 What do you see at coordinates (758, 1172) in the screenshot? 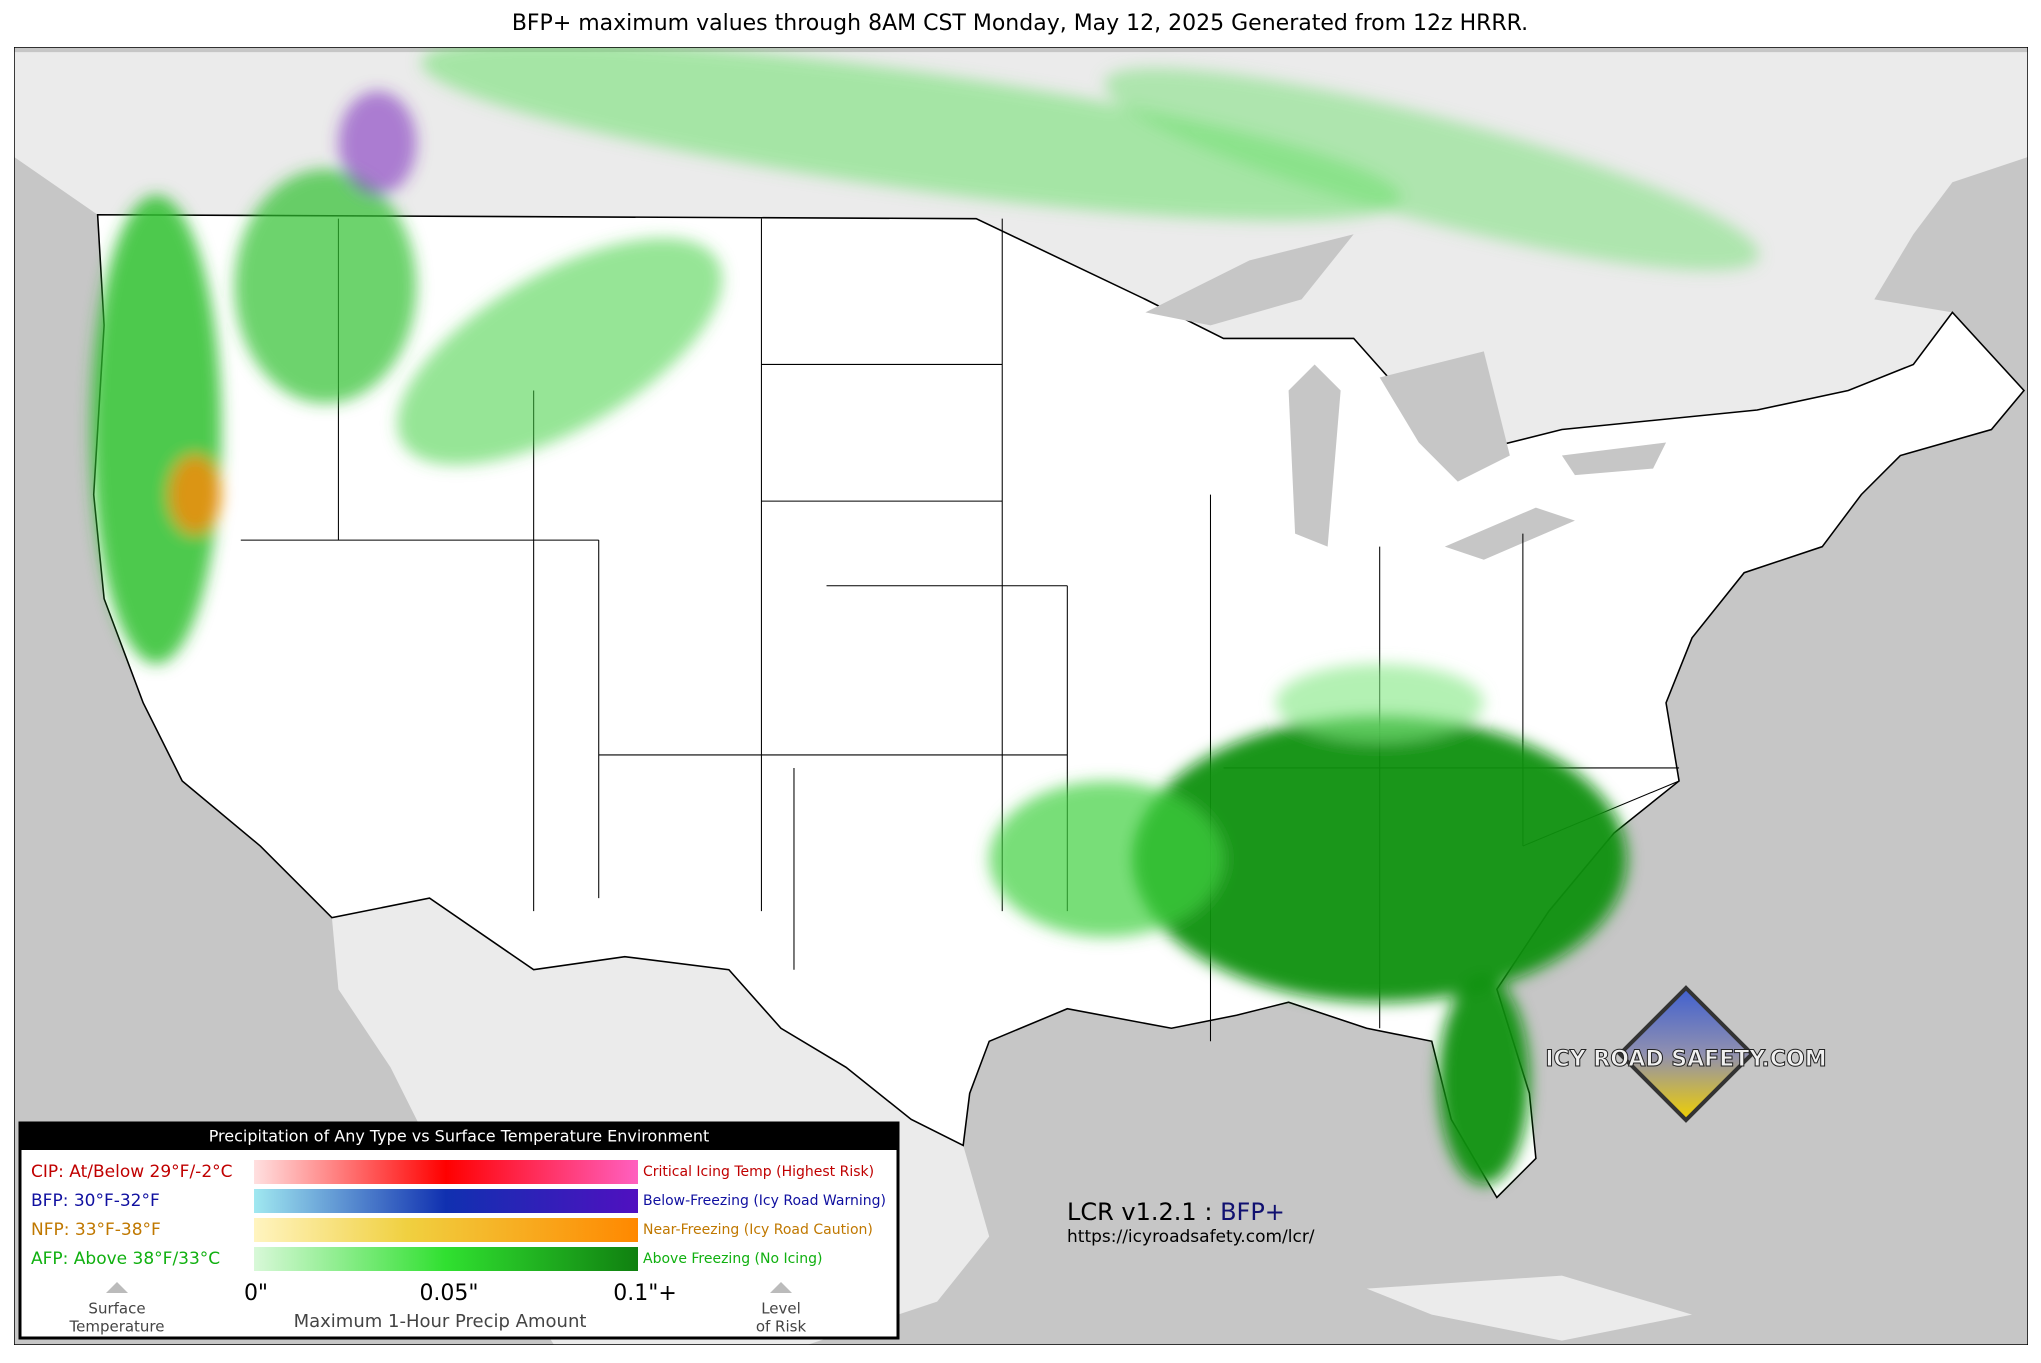
I see `legend-description: Critical Icing Temp (Highest Risk)` at bounding box center [758, 1172].